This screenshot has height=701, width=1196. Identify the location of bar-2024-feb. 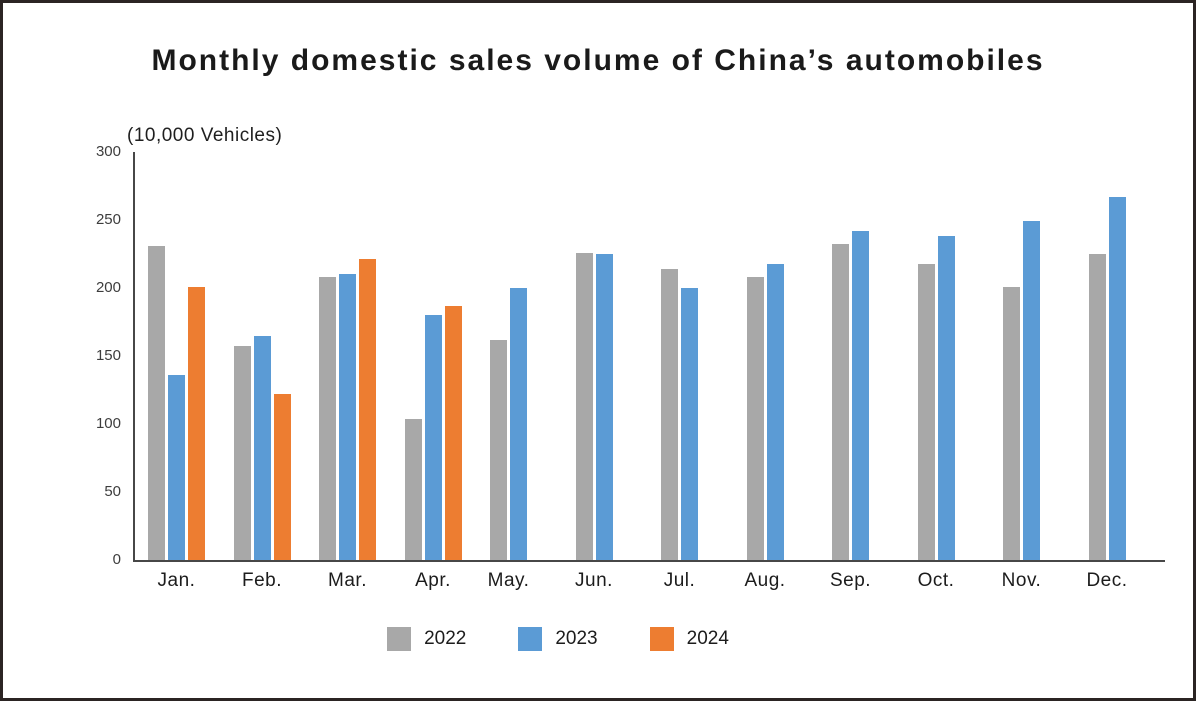
(282, 477).